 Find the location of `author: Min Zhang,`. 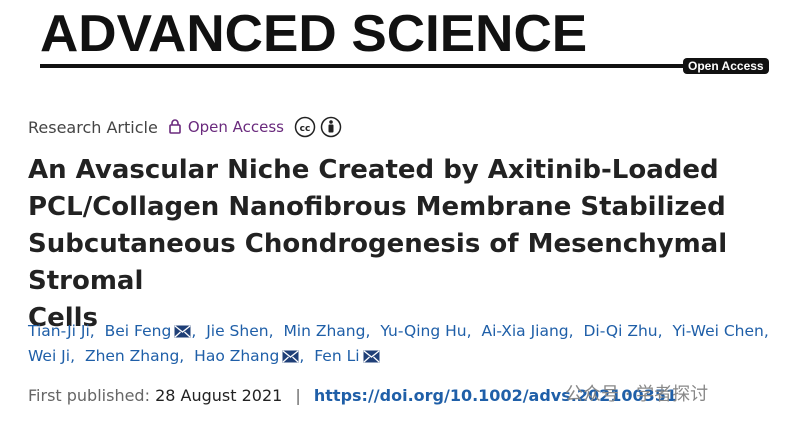

author: Min Zhang, is located at coordinates (329, 331).